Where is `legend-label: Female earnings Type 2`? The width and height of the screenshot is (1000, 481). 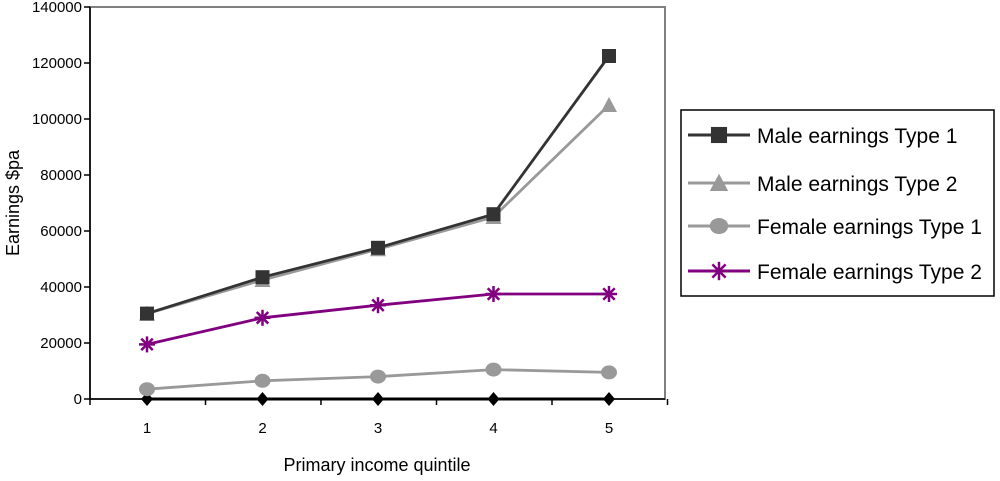
legend-label: Female earnings Type 2 is located at coordinates (869, 272).